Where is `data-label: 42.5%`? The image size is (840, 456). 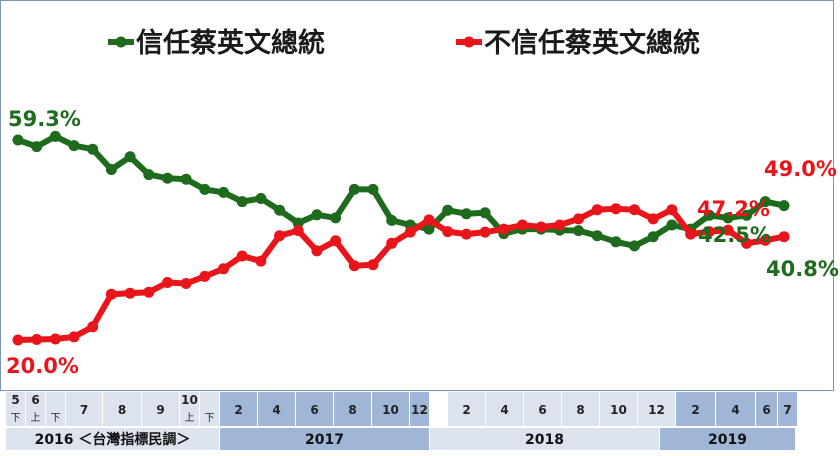 data-label: 42.5% is located at coordinates (734, 235).